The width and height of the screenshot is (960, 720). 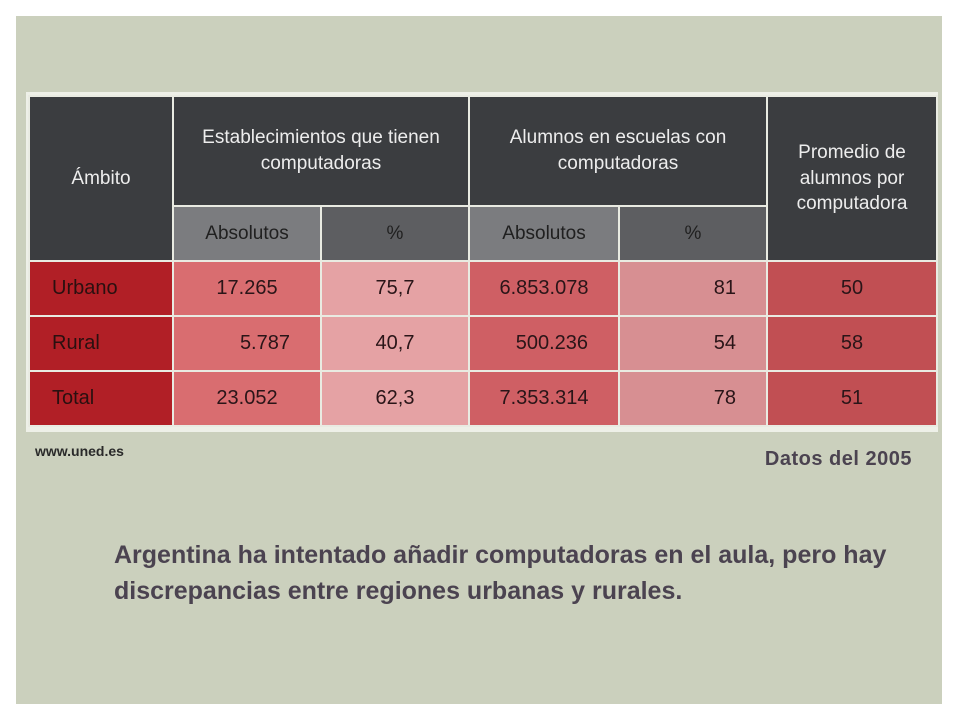 What do you see at coordinates (101, 288) in the screenshot?
I see `row-label-urbano: Urbano` at bounding box center [101, 288].